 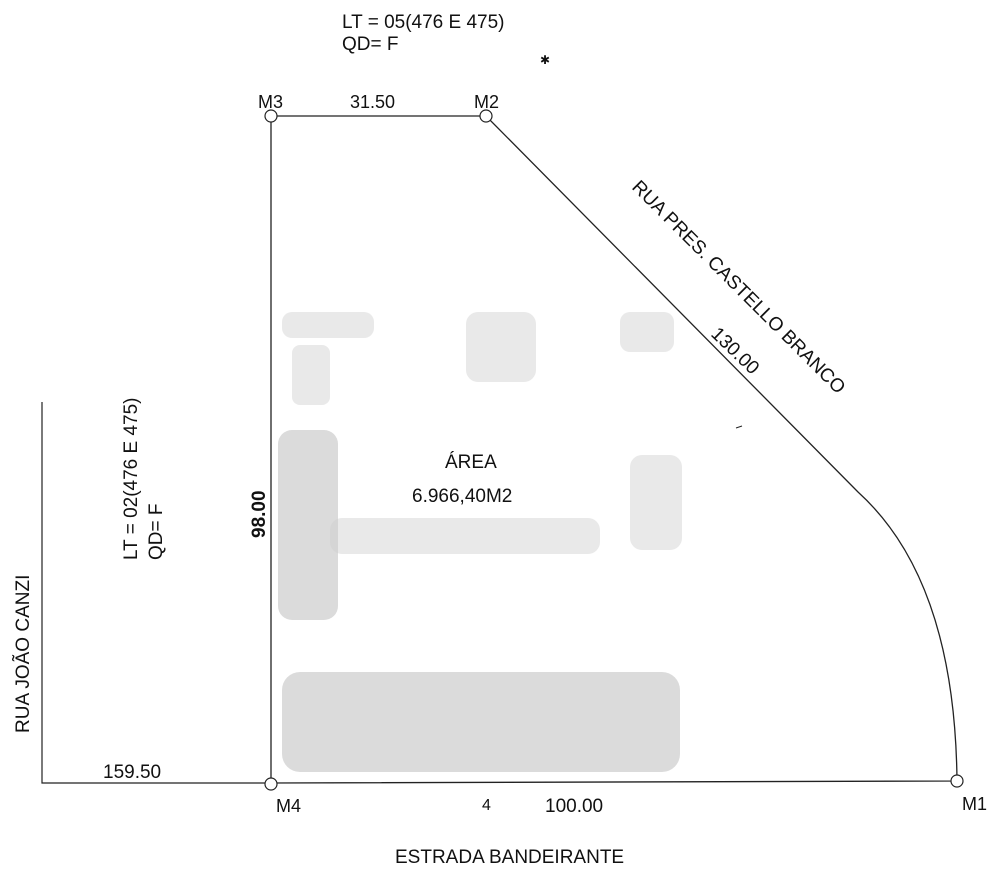 What do you see at coordinates (957, 781) in the screenshot?
I see `marker-m1-circle` at bounding box center [957, 781].